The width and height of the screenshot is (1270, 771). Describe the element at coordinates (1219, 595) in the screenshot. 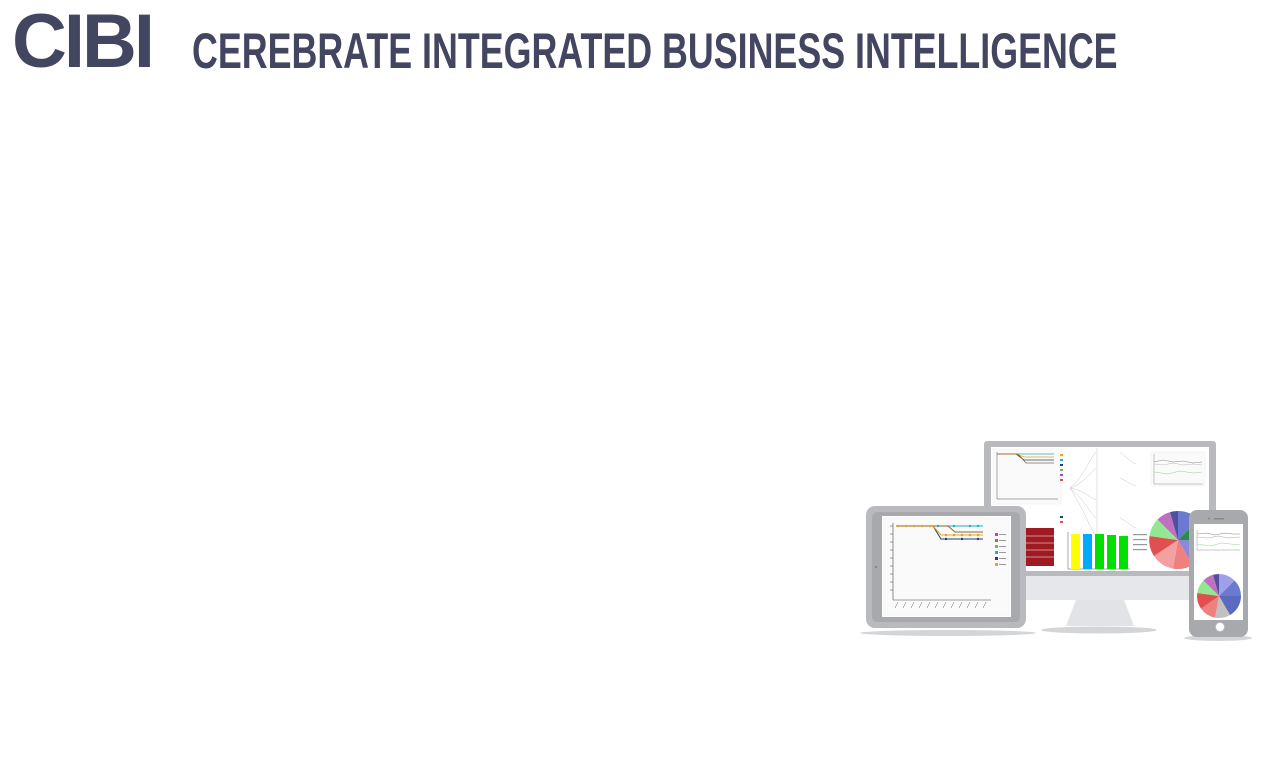

I see `phone-pie-chart` at that location.